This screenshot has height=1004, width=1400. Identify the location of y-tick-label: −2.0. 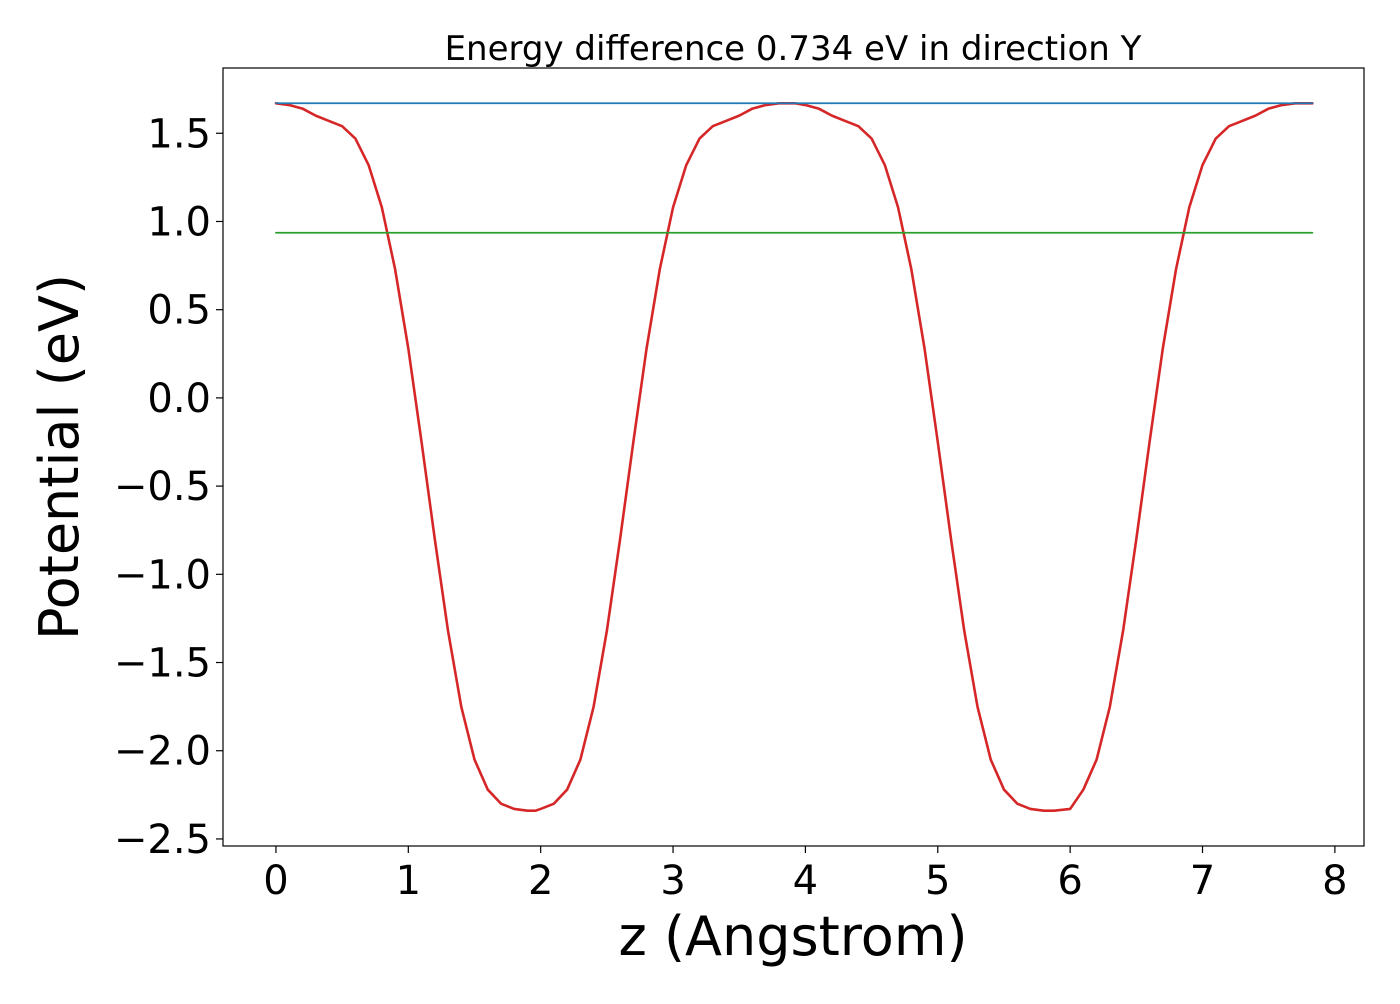
(162, 752).